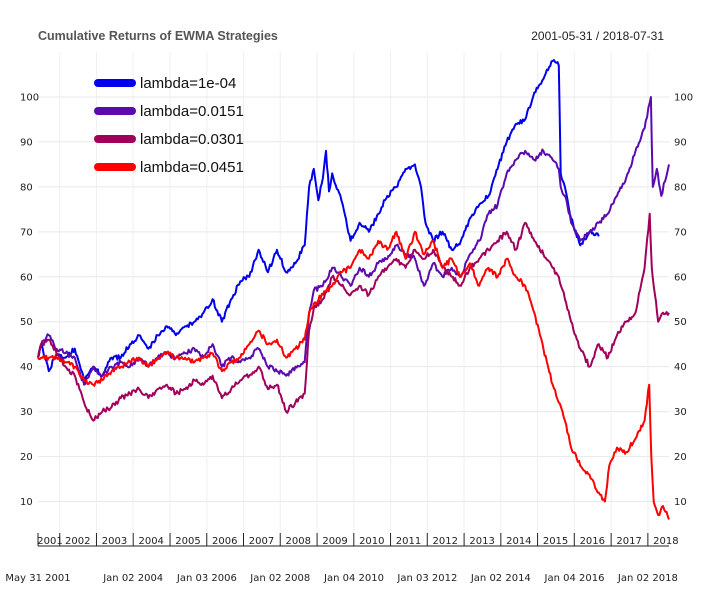 The width and height of the screenshot is (710, 590). Describe the element at coordinates (680, 322) in the screenshot. I see `y-tick-label-right: 50` at that location.